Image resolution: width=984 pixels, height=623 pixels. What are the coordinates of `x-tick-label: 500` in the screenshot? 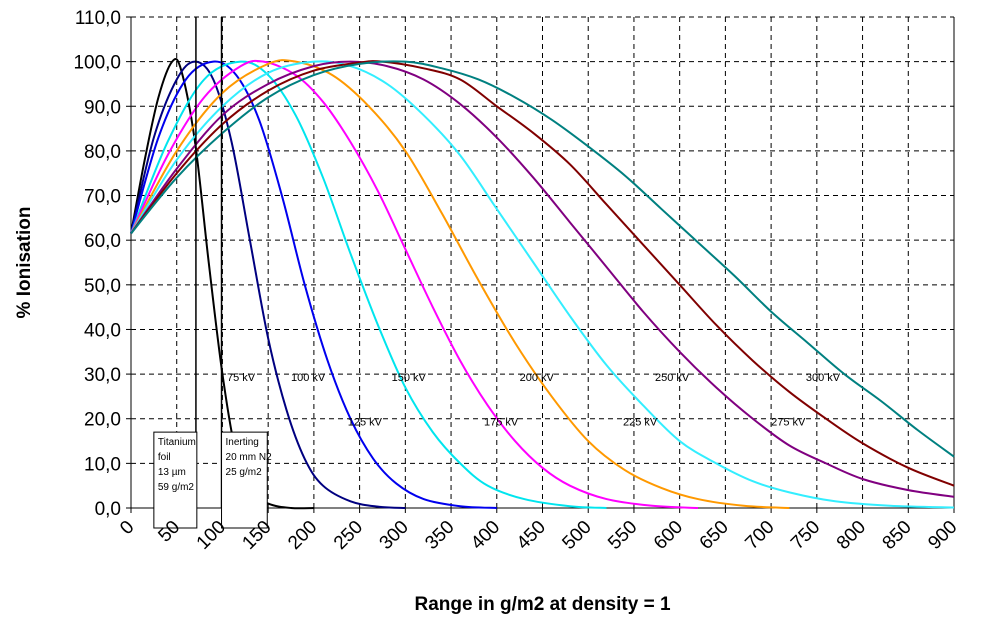 It's located at (576, 535).